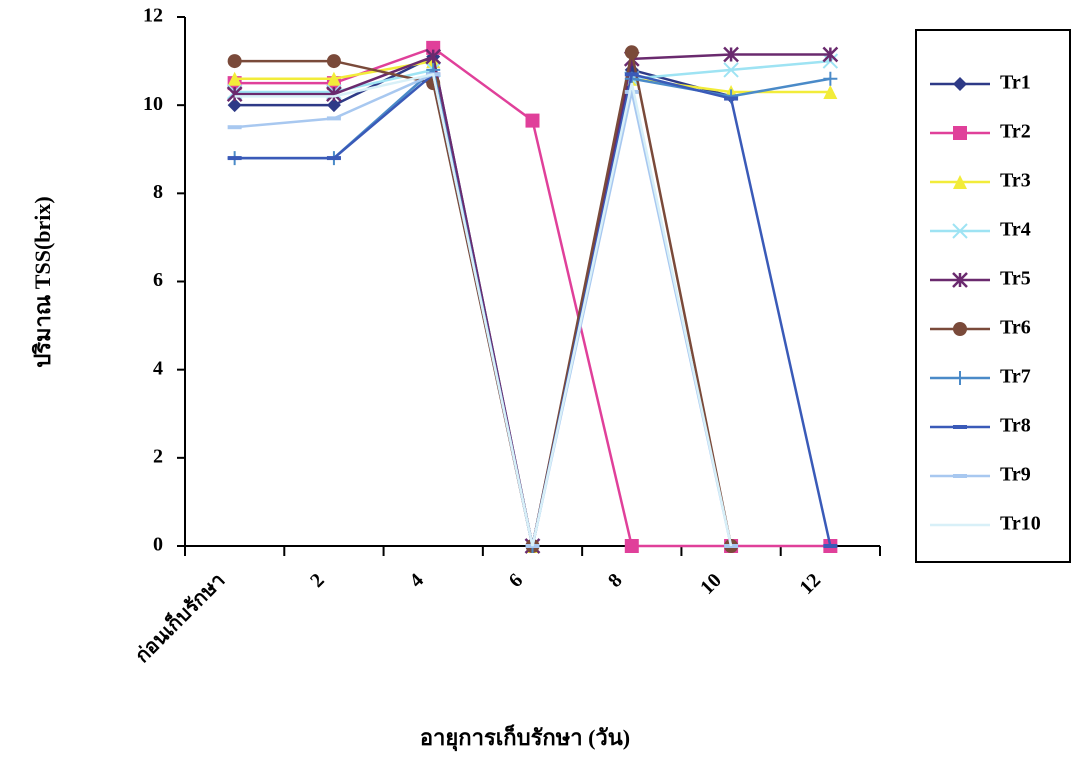 The image size is (1076, 759). What do you see at coordinates (1015, 230) in the screenshot?
I see `legend-label: Tr4` at bounding box center [1015, 230].